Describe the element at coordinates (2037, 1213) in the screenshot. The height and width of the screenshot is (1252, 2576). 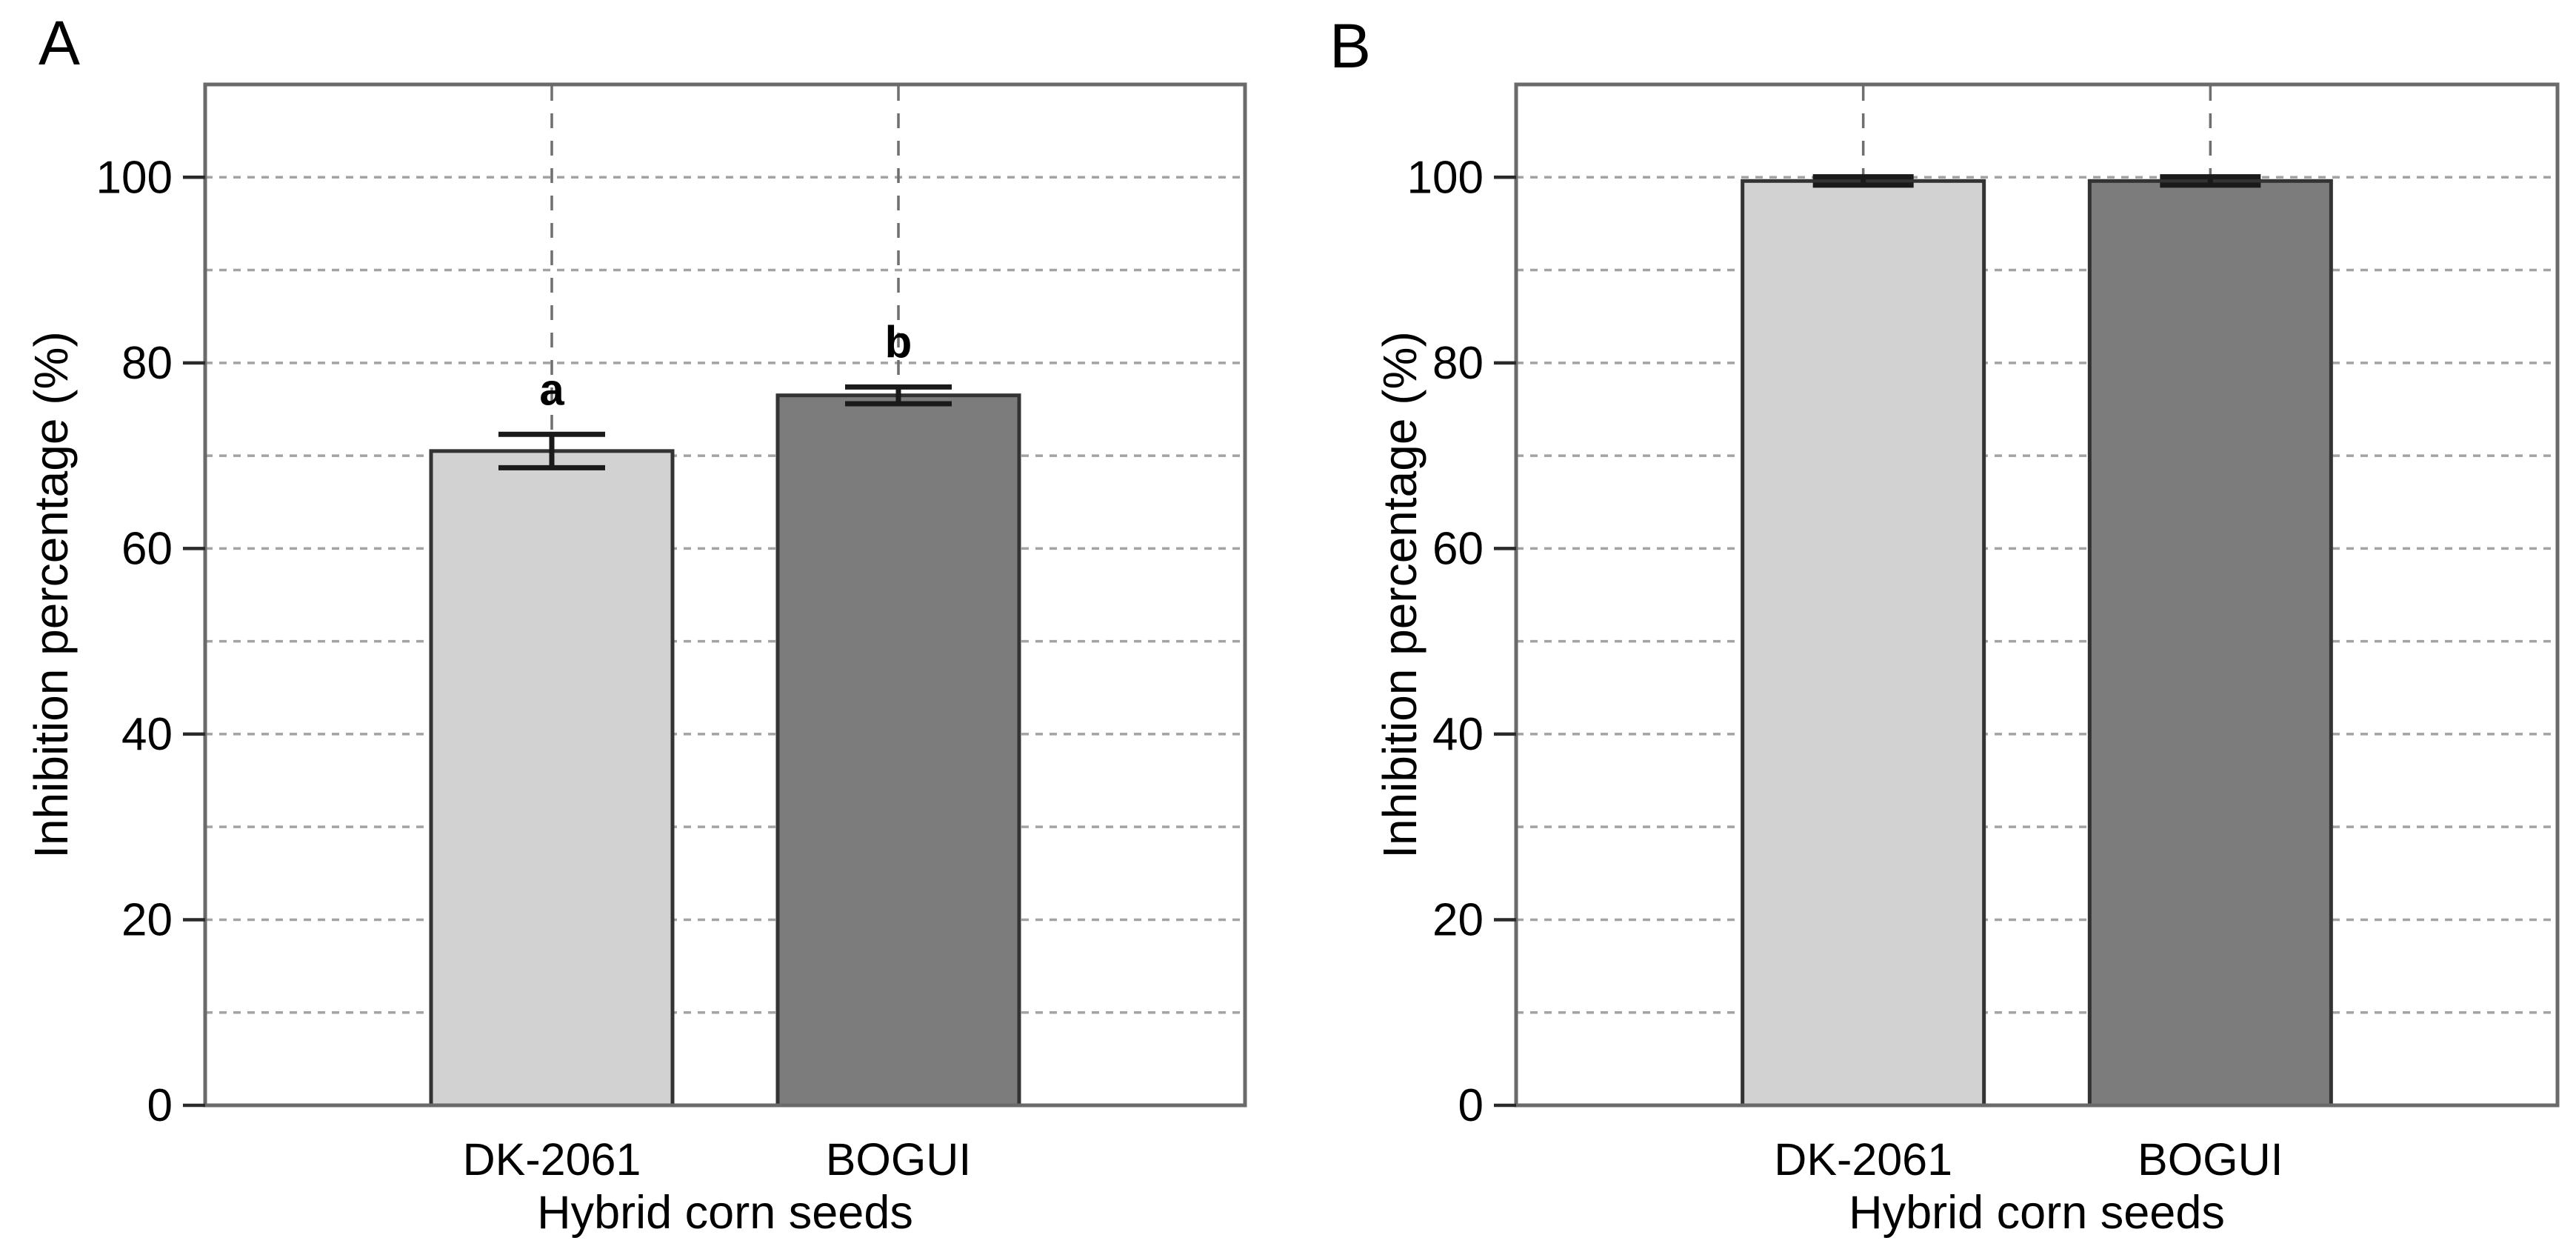
I see `panel-b-x-axis-label: Hybrid corn seeds` at that location.